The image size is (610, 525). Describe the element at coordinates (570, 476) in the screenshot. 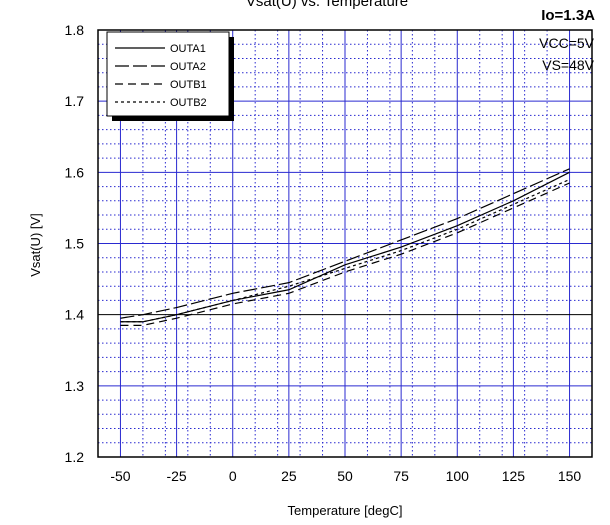

I see `x-tick-label: 150` at that location.